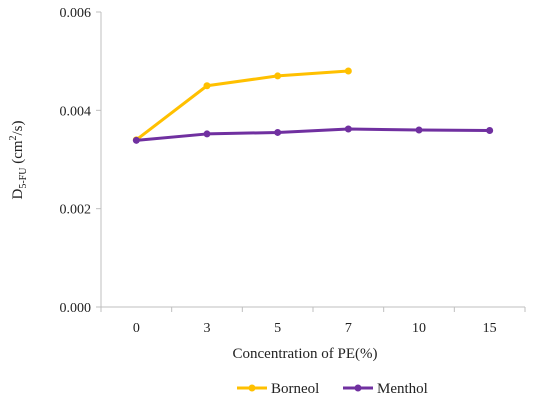 This screenshot has width=550, height=400. Describe the element at coordinates (76, 210) in the screenshot. I see `y-tick-label: 0.002` at that location.